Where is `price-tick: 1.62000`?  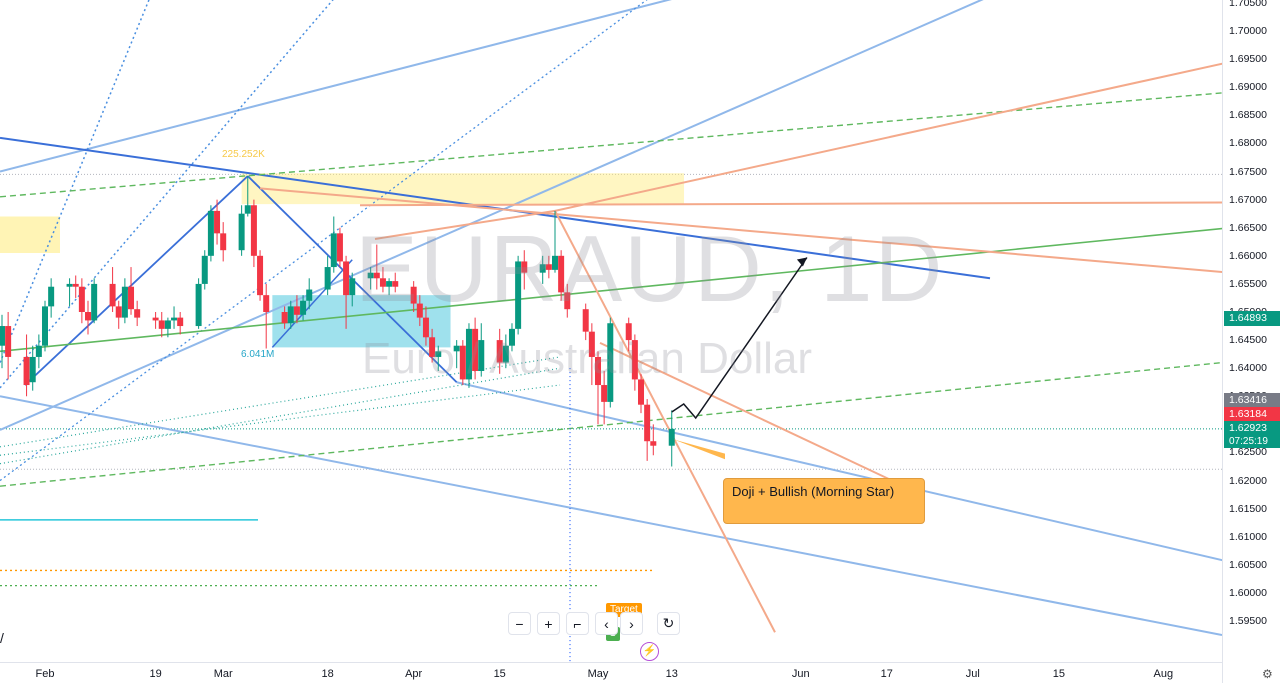 price-tick: 1.62000 is located at coordinates (1248, 480).